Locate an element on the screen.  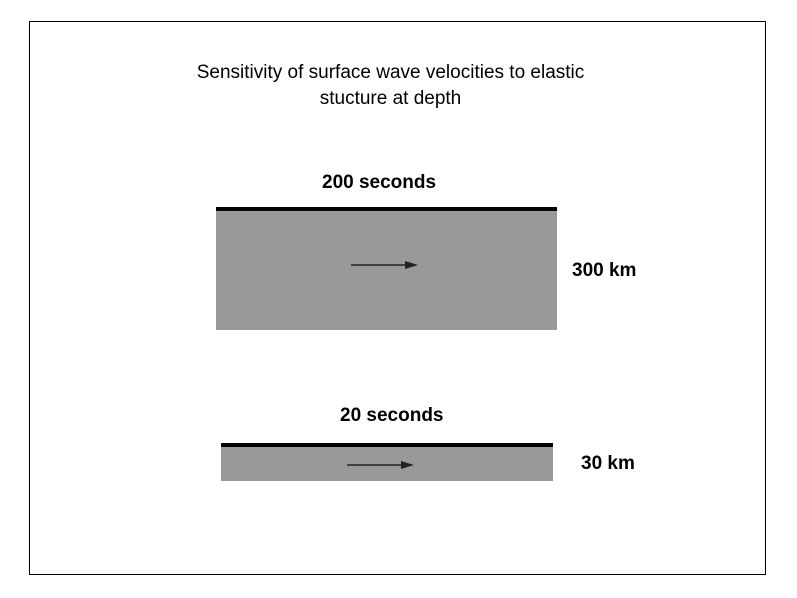
depth-label-300km: 300 km is located at coordinates (604, 271).